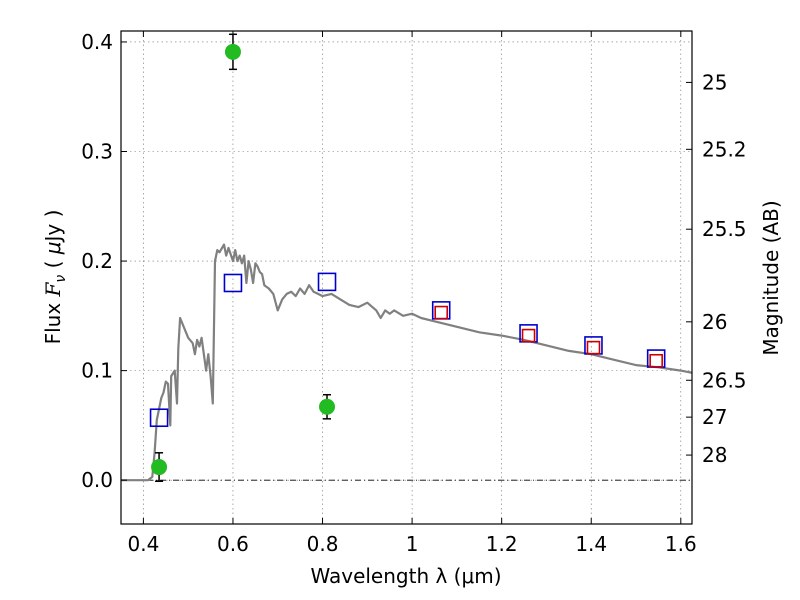 The height and width of the screenshot is (600, 800). Describe the element at coordinates (405, 576) in the screenshot. I see `x-axis-label: Wavelength λ (μm)` at that location.